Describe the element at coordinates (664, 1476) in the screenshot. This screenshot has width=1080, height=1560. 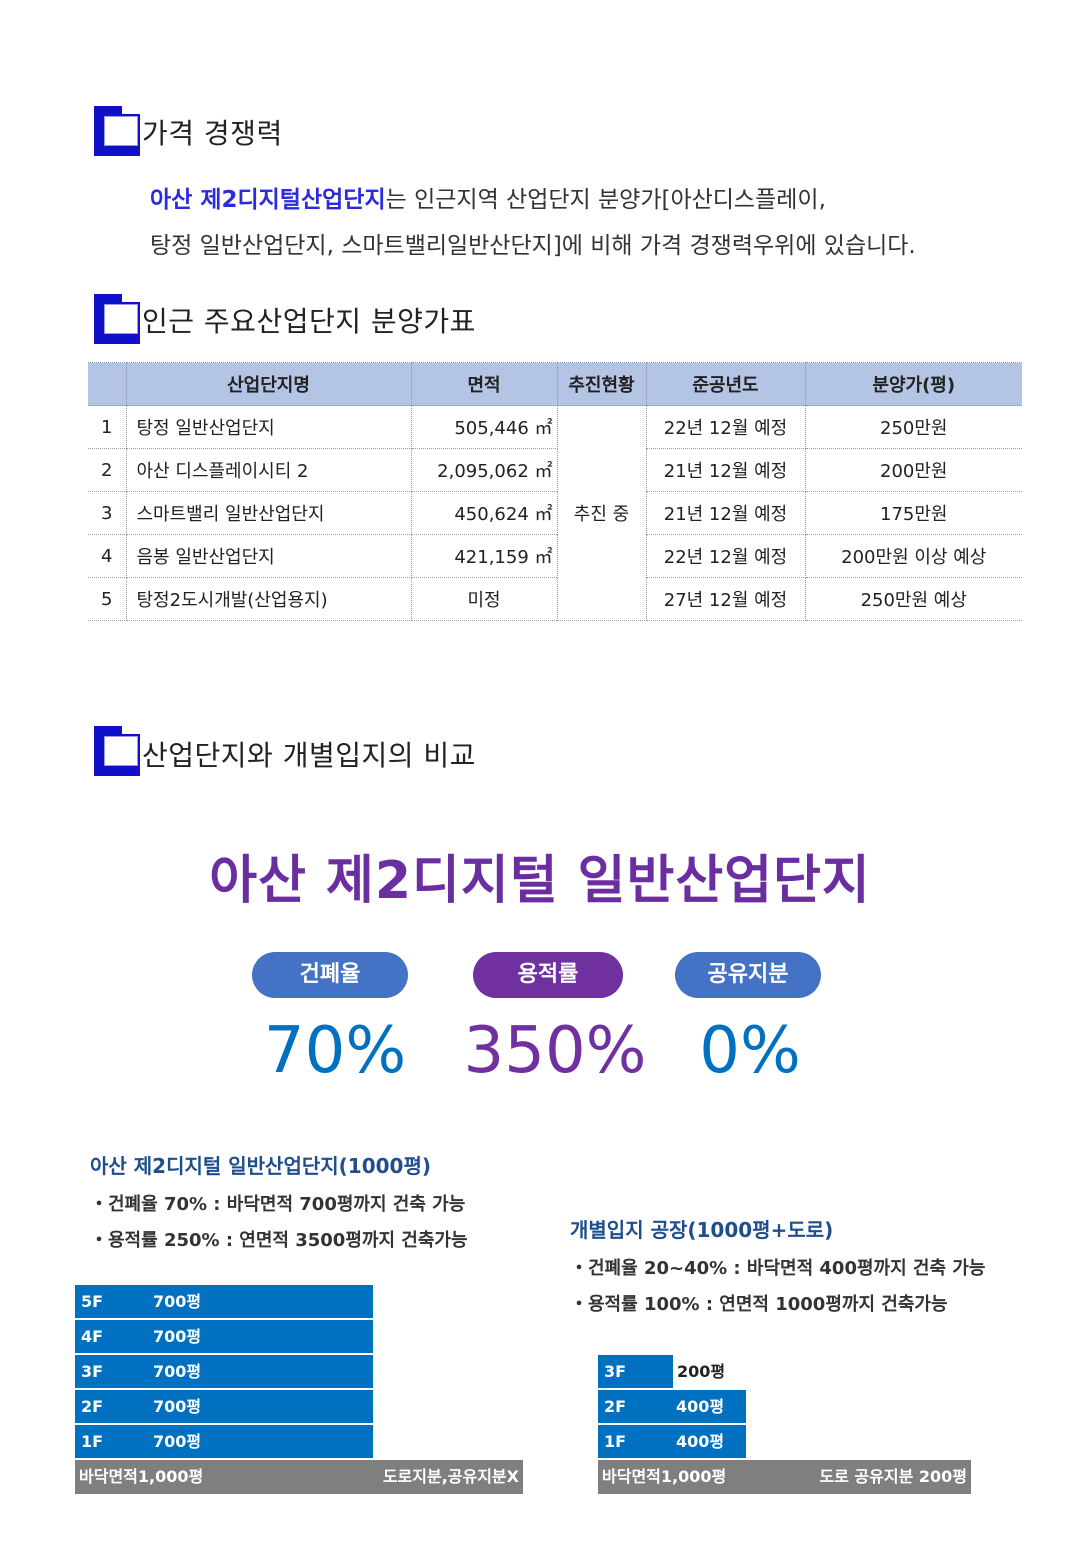
I see `right-base-area: 바닥면적1,000평` at that location.